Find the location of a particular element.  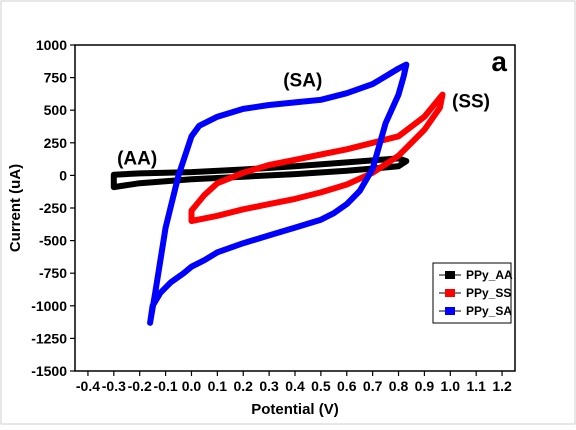

y-tick-label: 750 is located at coordinates (56, 78).